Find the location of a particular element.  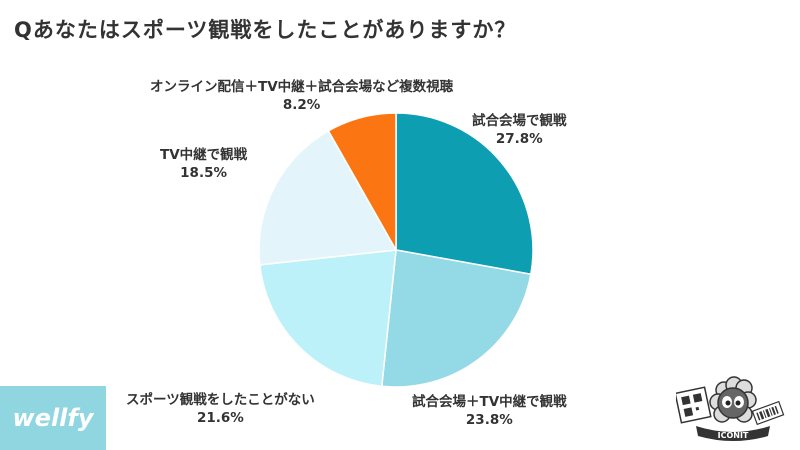

slice-label-venue: 試合会場で観戦 27.8% is located at coordinates (519, 130).